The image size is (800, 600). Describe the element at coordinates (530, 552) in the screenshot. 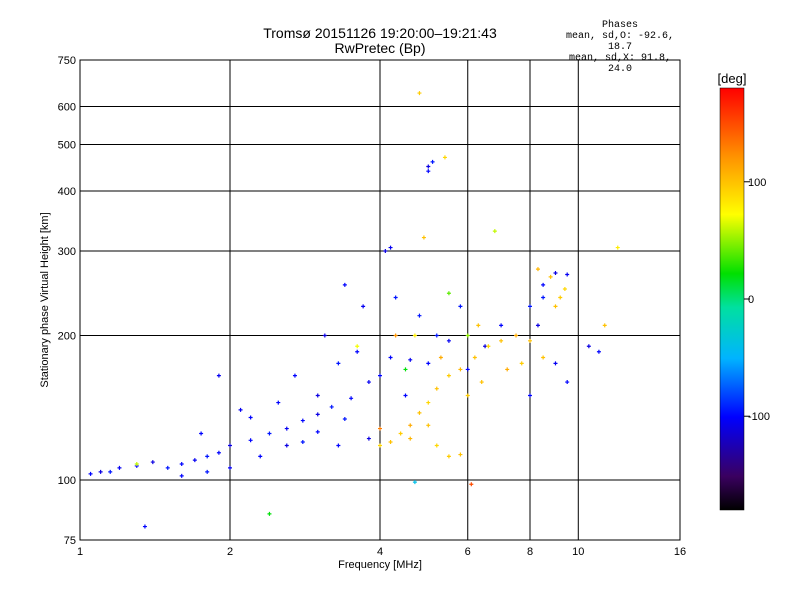

I see `x-tick-label: 8` at that location.